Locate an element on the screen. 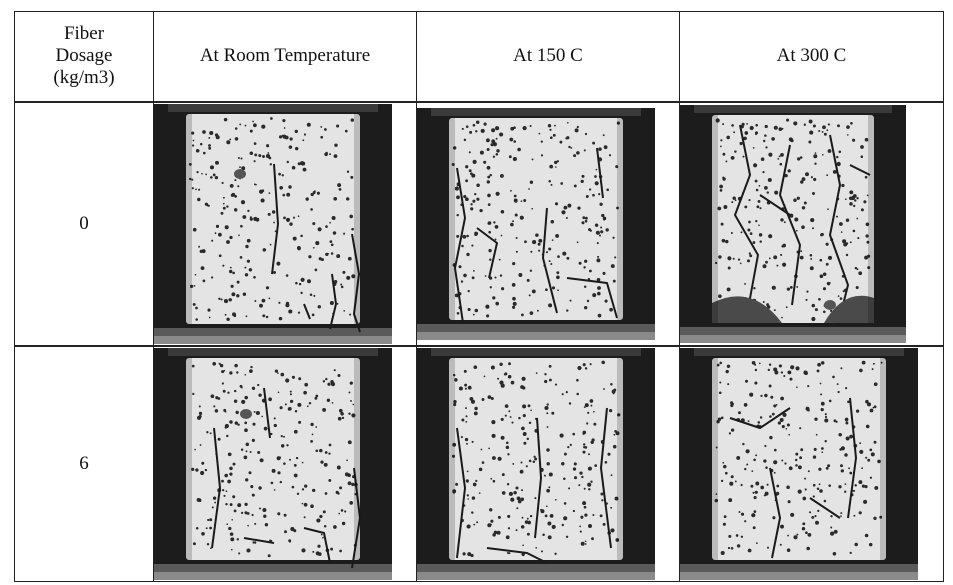 Image resolution: width=953 pixels, height=585 pixels. crack-line is located at coordinates (275, 218).